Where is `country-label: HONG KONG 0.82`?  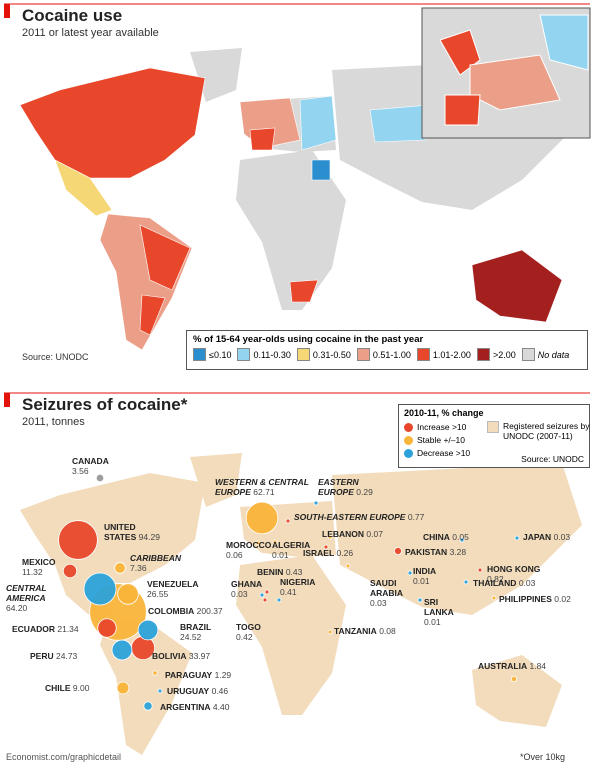 country-label: HONG KONG 0.82 is located at coordinates (522, 574).